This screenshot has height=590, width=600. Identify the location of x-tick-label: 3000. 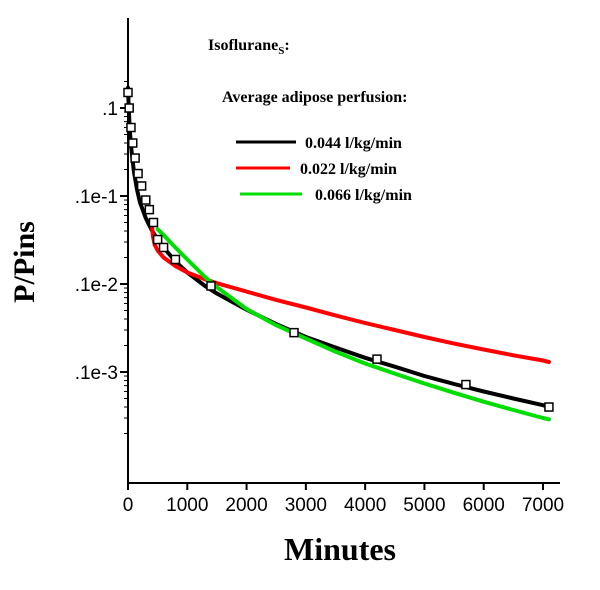
(306, 505).